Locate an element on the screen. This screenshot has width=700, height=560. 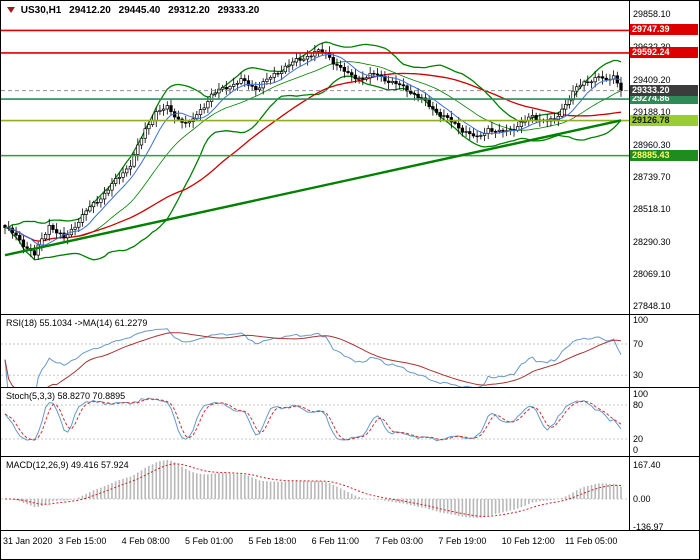
price-tick-label: 28069.10 is located at coordinates (652, 274).